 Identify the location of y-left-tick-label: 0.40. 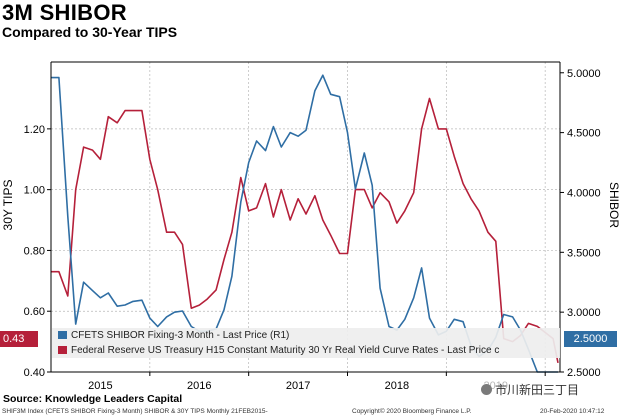
(34, 373).